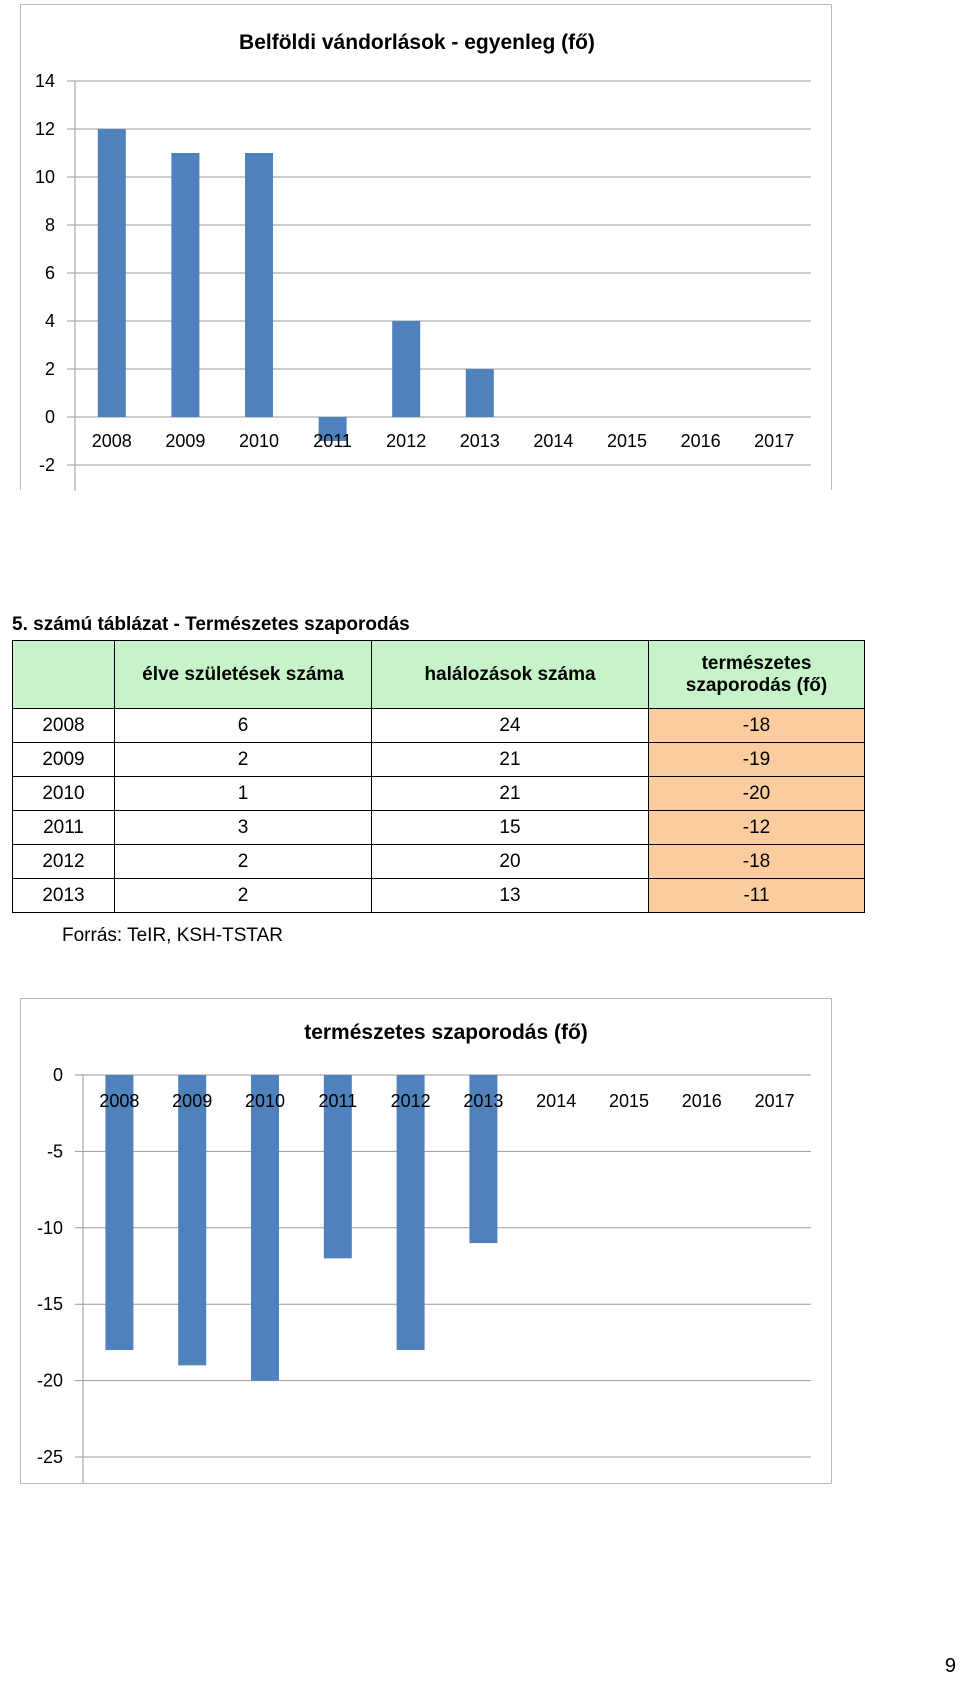 The image size is (960, 1686). Describe the element at coordinates (50, 225) in the screenshot. I see `y-tick-label: 8` at that location.